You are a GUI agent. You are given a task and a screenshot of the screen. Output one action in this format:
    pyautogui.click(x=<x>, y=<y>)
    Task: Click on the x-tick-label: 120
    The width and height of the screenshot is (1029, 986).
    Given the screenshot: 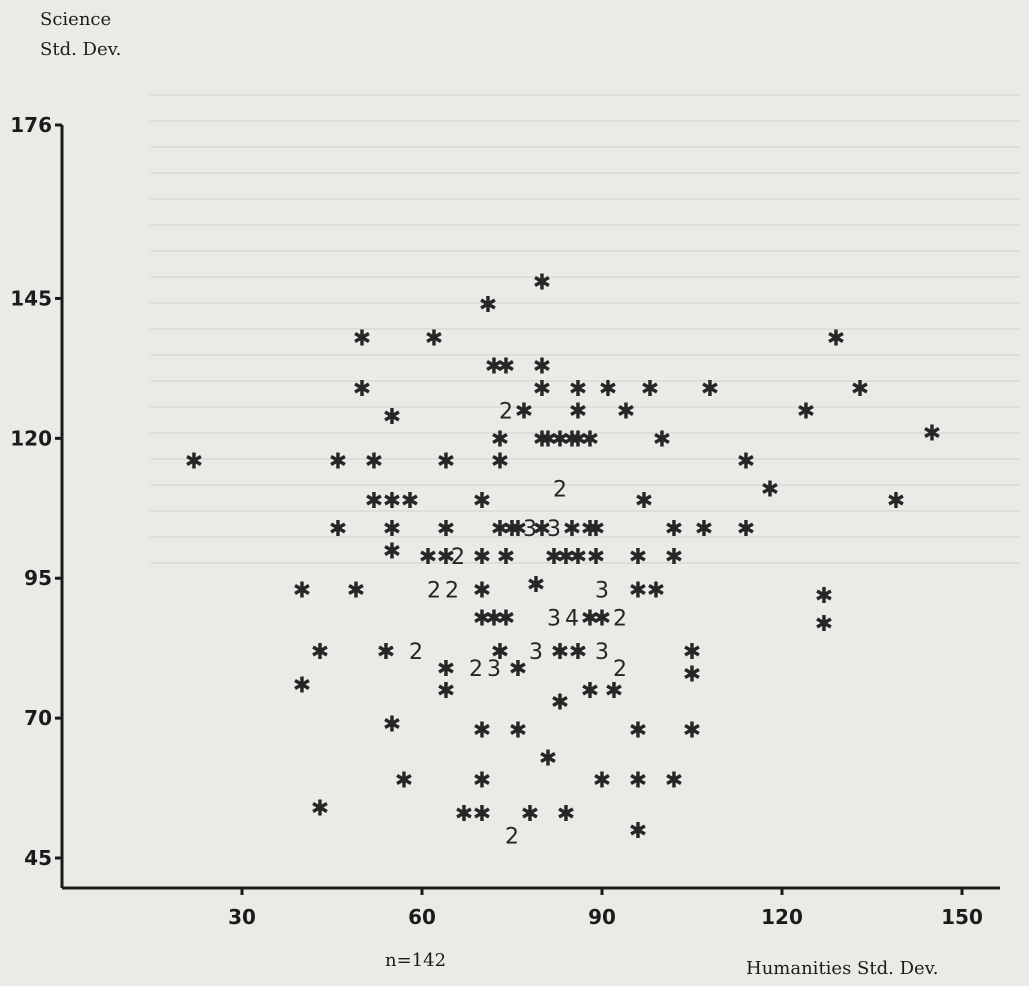 What is the action you would take?
    pyautogui.click(x=782, y=917)
    